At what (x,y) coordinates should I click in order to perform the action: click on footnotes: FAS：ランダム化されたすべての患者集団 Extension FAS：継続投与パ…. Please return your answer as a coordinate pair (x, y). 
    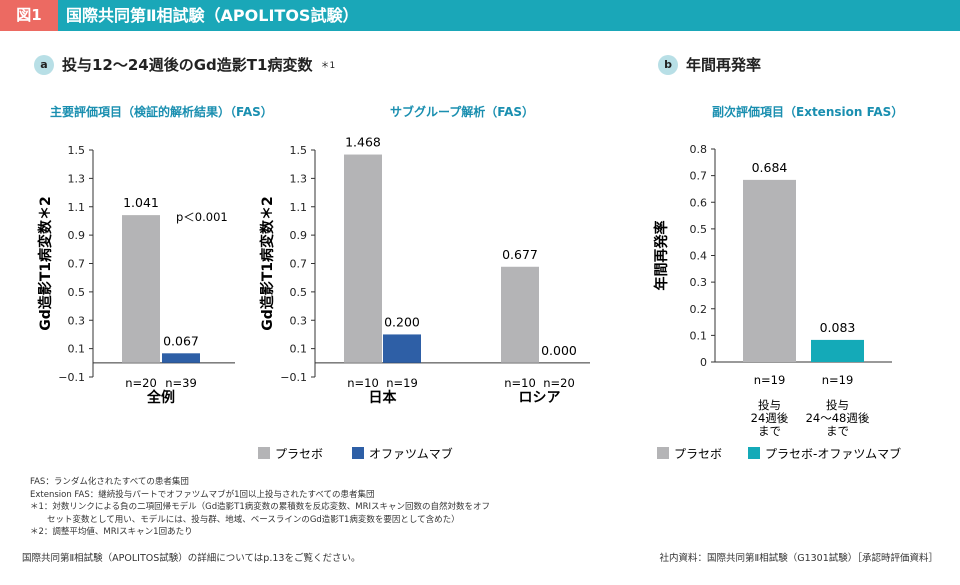
    Looking at the image, I should click on (260, 507).